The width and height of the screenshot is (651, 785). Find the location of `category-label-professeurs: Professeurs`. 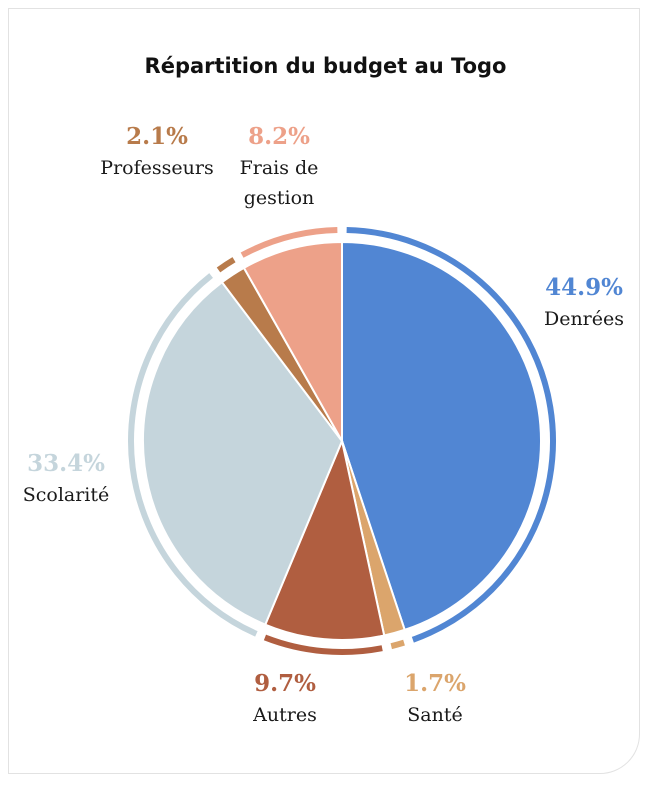

category-label-professeurs: Professeurs is located at coordinates (156, 168).